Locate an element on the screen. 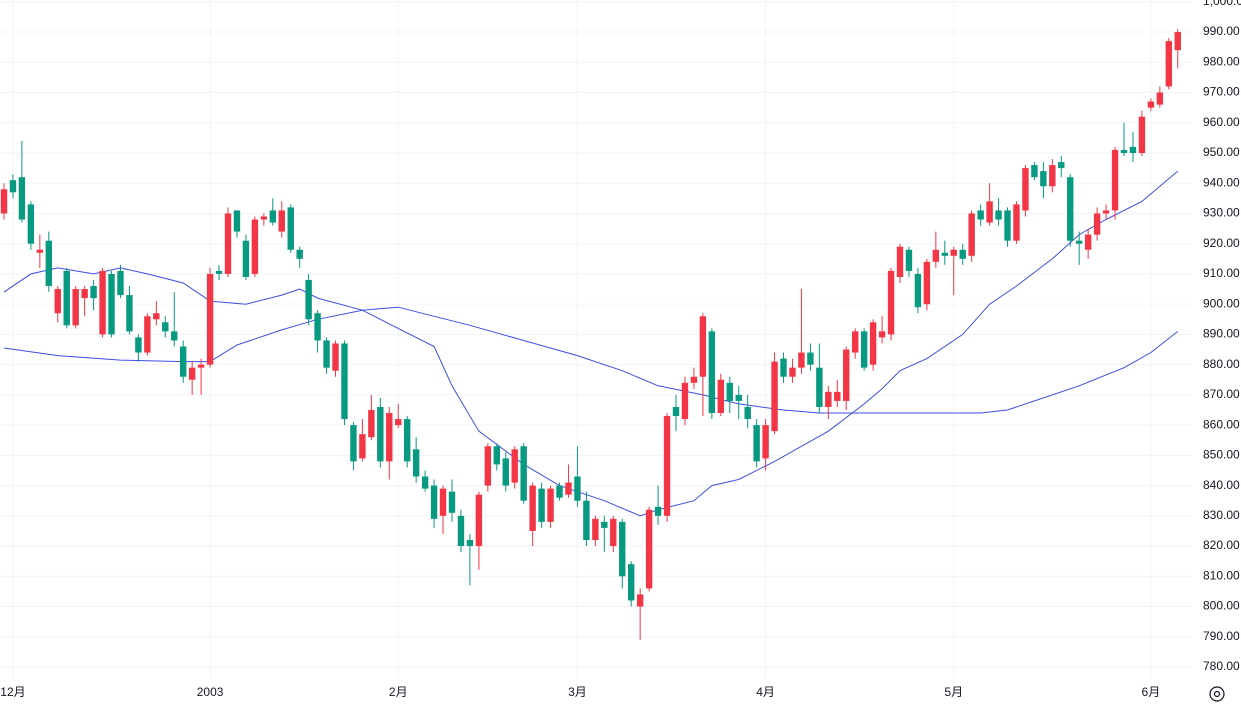  y-tick-label: 860.00 is located at coordinates (1221, 424).